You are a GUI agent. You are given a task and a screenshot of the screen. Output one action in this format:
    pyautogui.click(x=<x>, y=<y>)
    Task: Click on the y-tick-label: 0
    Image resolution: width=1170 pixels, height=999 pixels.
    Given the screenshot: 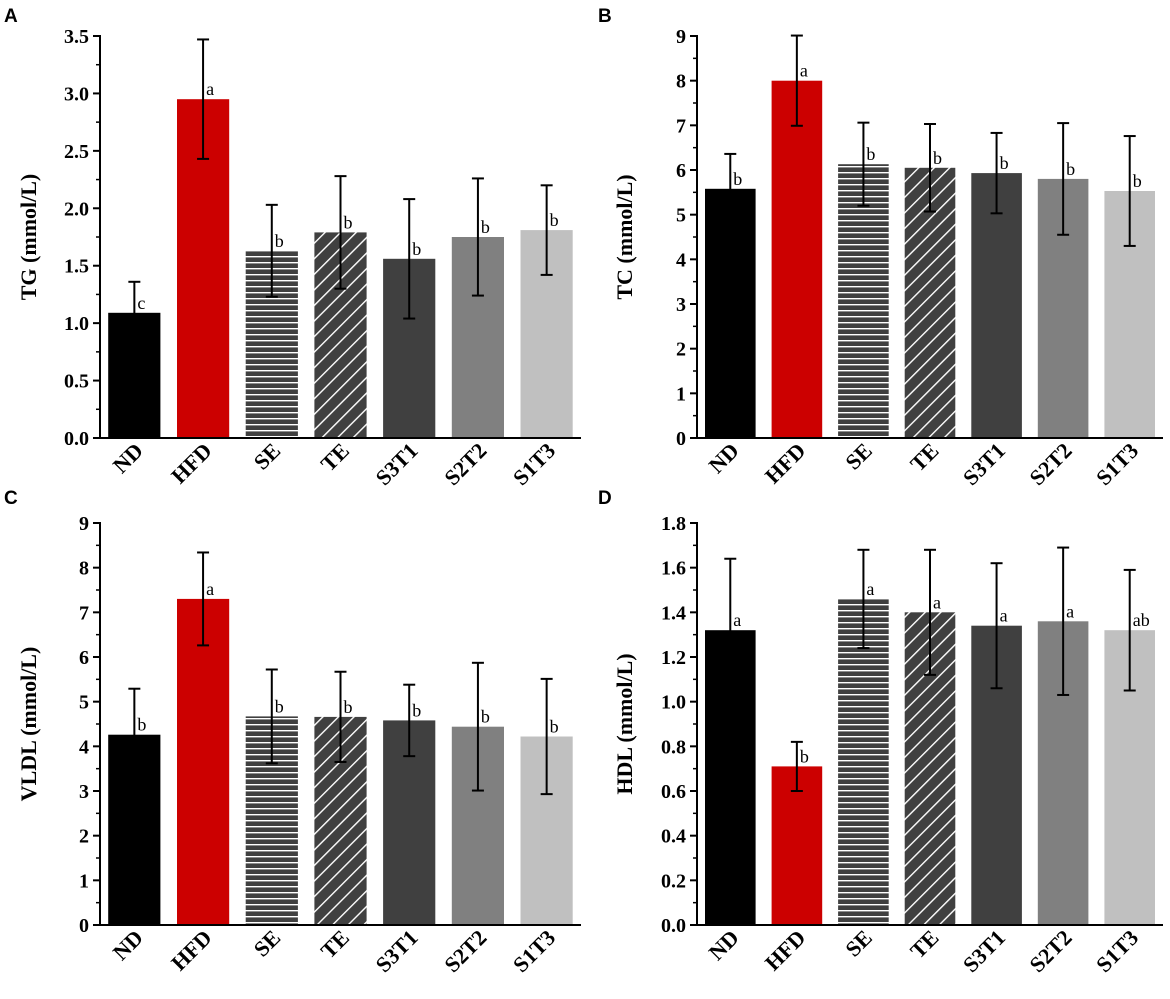 What is the action you would take?
    pyautogui.click(x=84, y=926)
    